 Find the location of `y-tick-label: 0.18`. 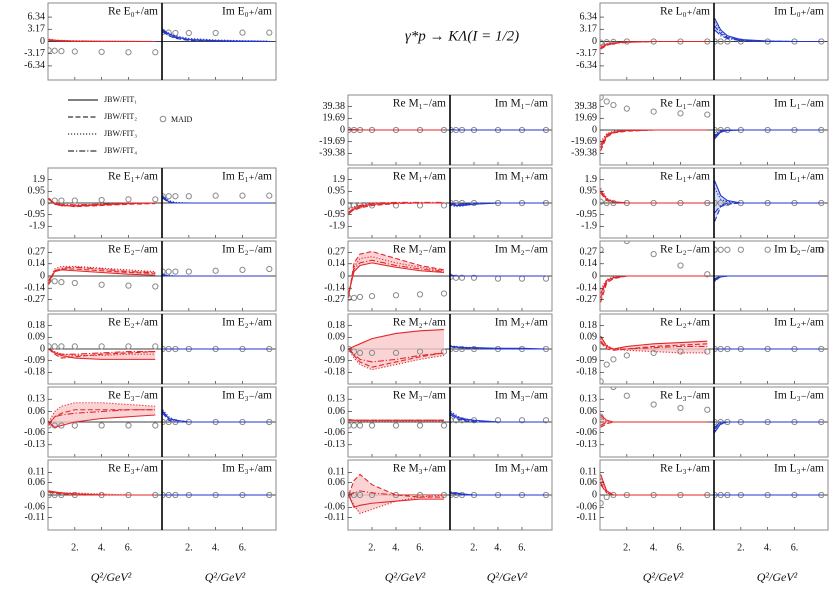

y-tick-label: 0.18 is located at coordinates (337, 325).